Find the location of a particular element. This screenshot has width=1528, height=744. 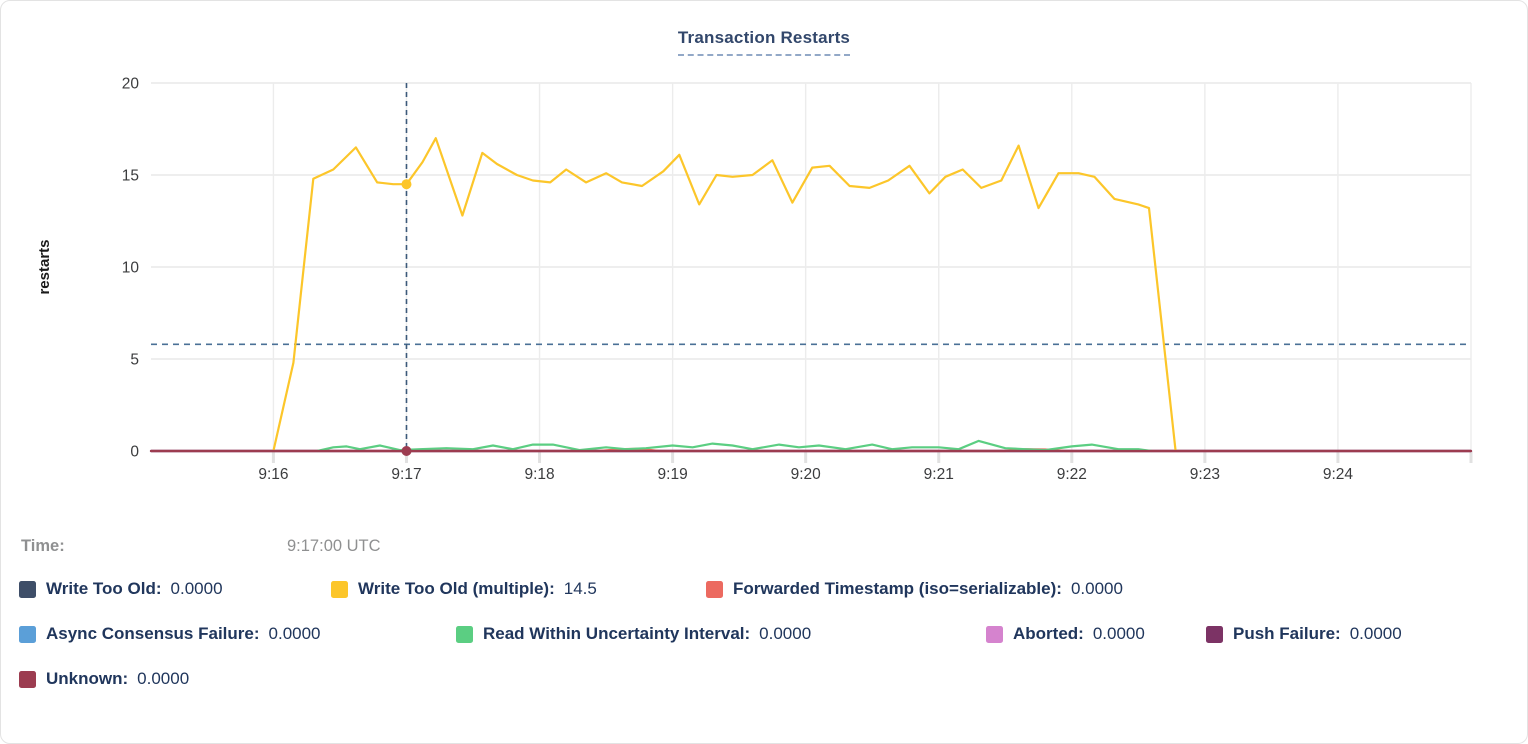

legend-label: Read Within Uncertainty Interval: is located at coordinates (617, 633).